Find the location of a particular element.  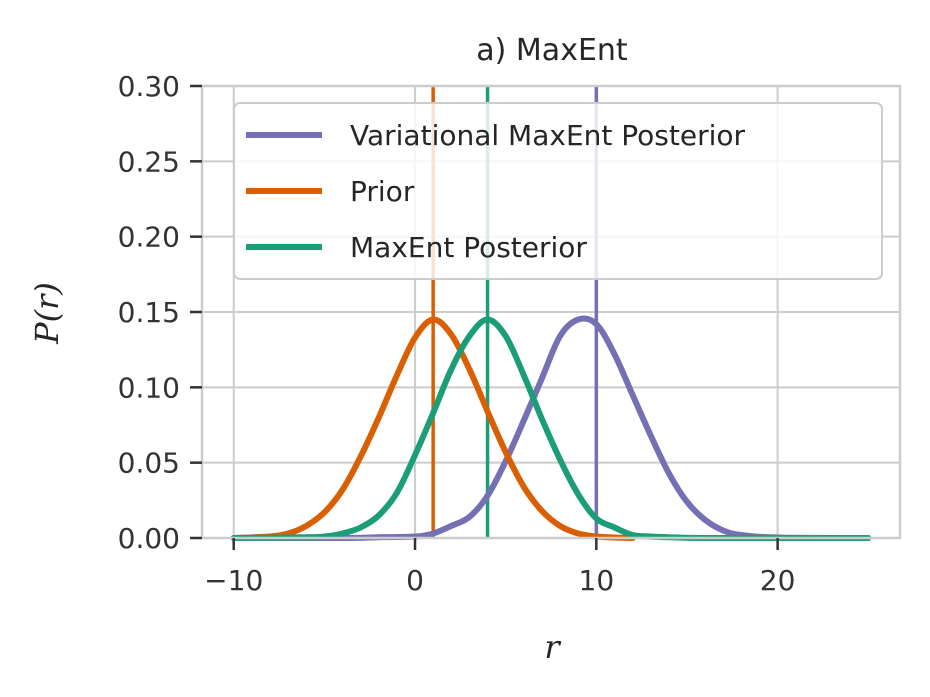

y-axis-label: P(r) is located at coordinates (47, 313).